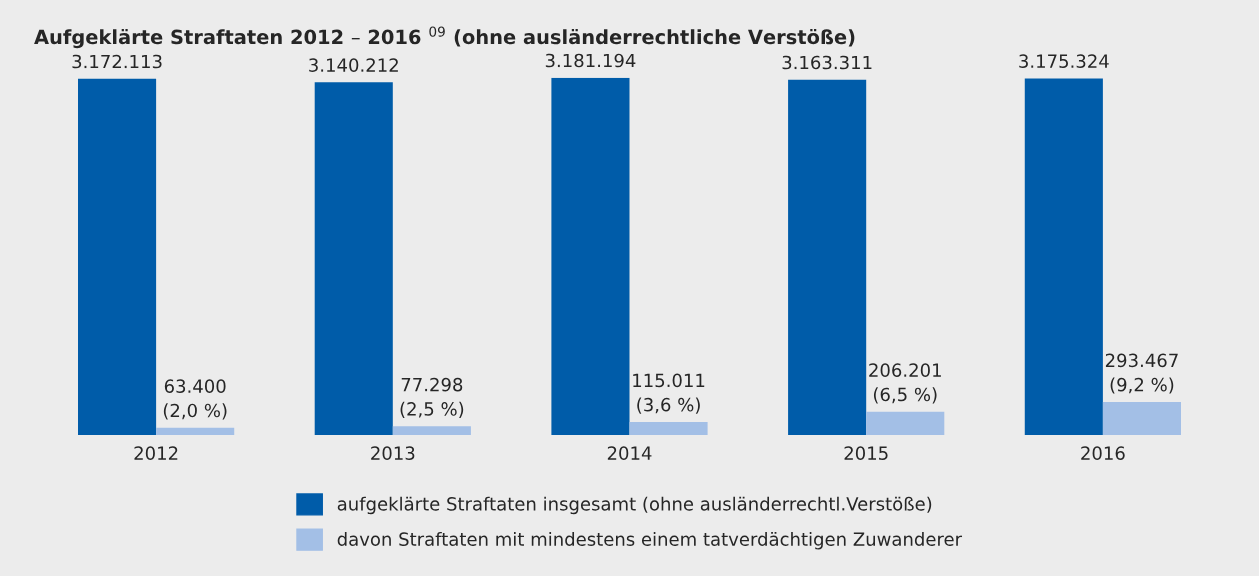  I want to click on x-tick-label: 2012, so click(156, 453).